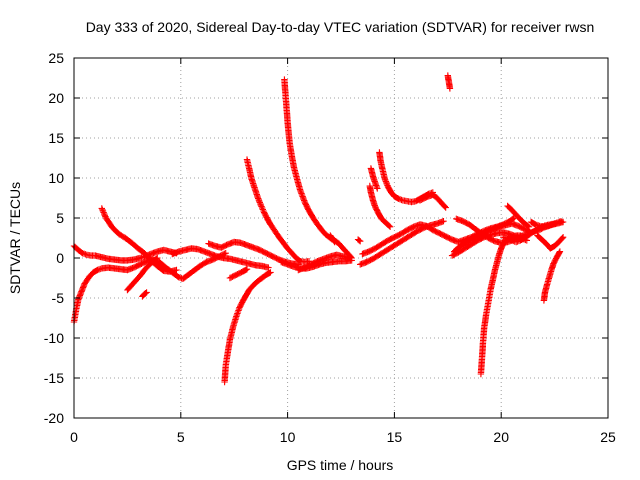  What do you see at coordinates (54, 418) in the screenshot?
I see `y-tick-label: -20` at bounding box center [54, 418].